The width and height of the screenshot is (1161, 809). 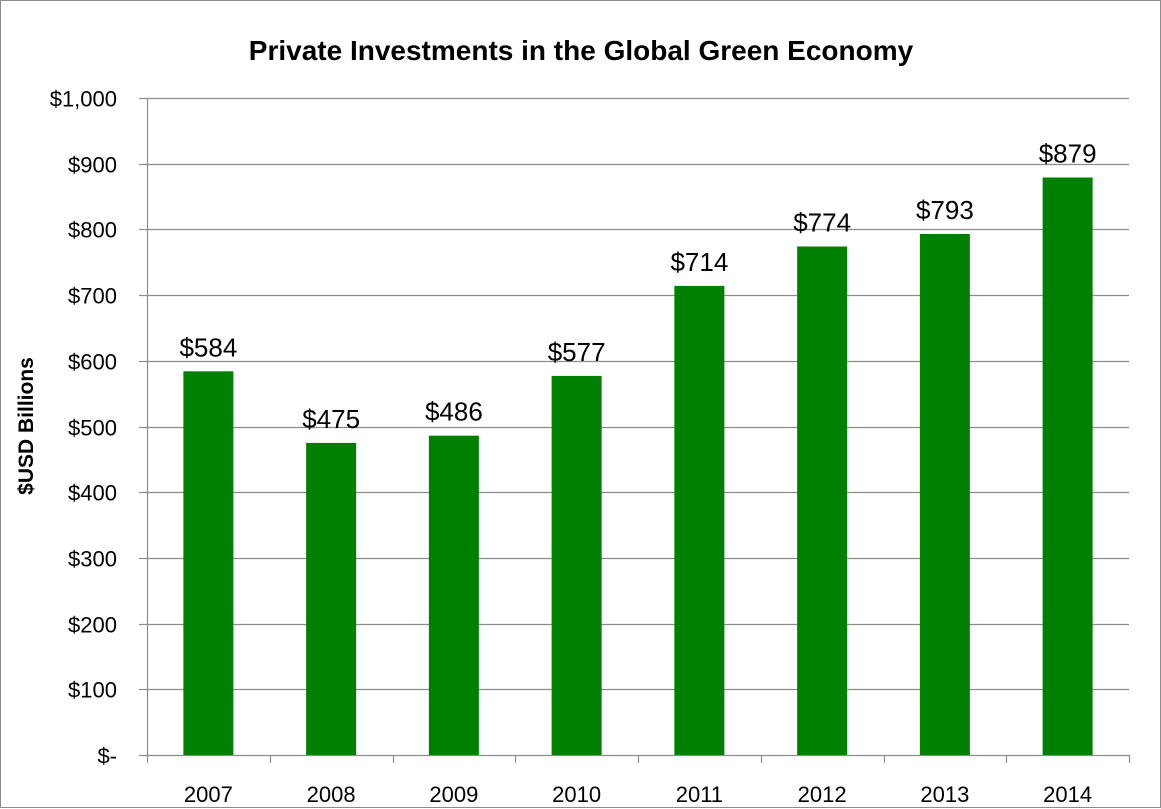 What do you see at coordinates (331, 794) in the screenshot?
I see `x-tick-label: 2008` at bounding box center [331, 794].